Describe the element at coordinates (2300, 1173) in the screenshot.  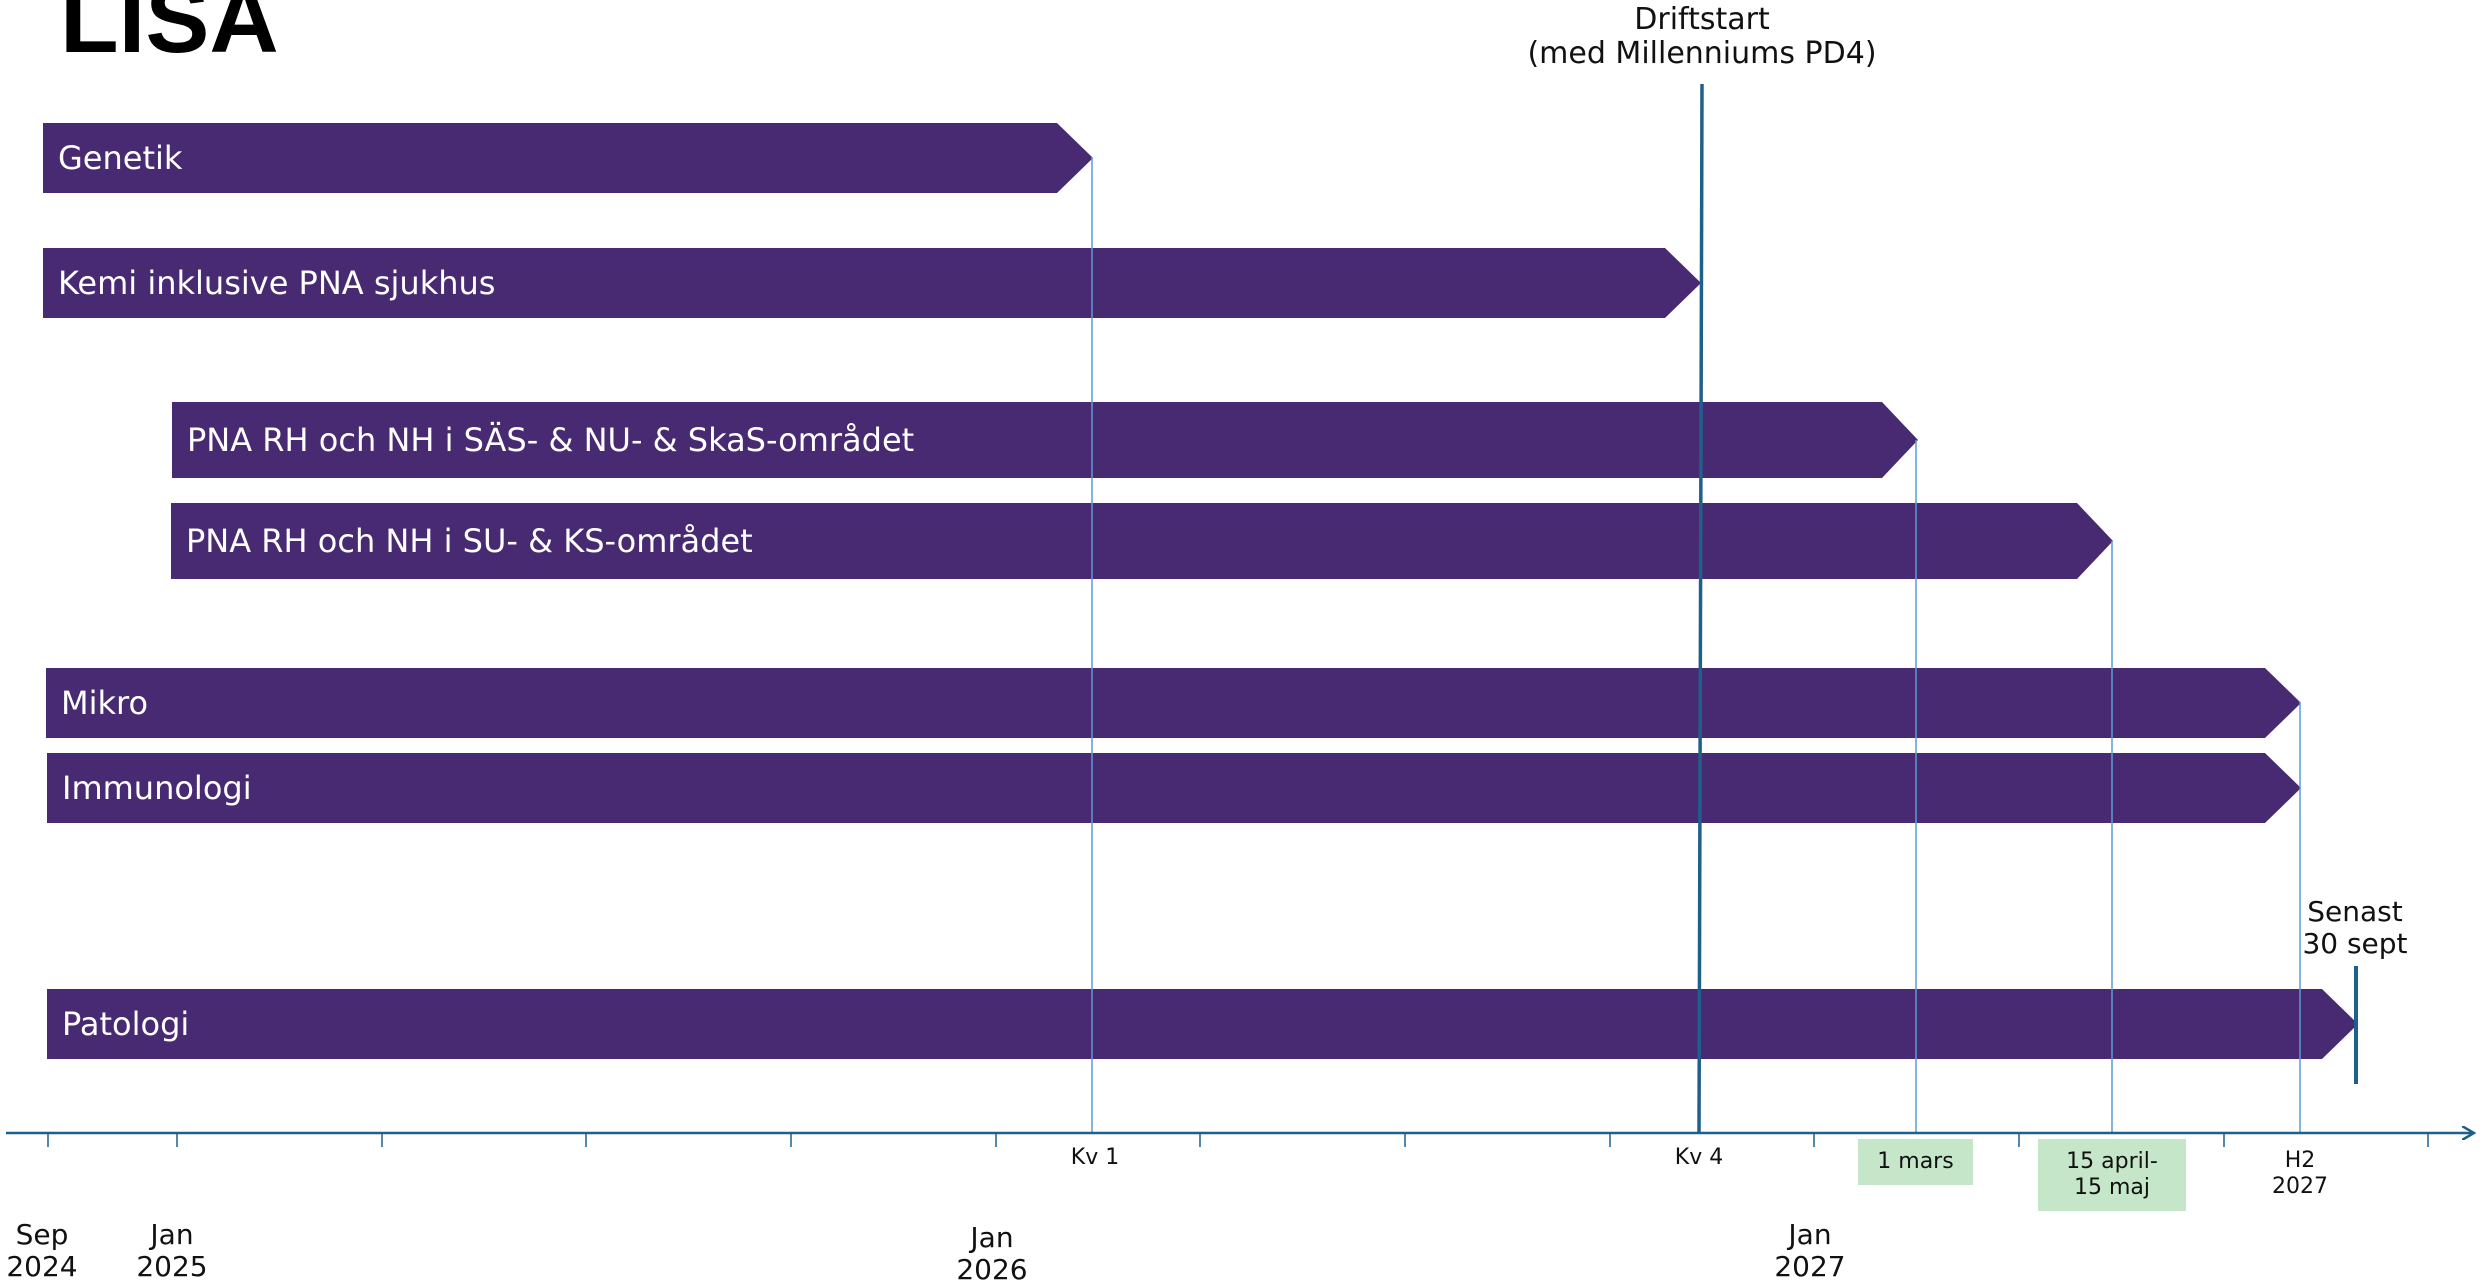
I see `tick-label-h2-2027: H2 2027` at that location.